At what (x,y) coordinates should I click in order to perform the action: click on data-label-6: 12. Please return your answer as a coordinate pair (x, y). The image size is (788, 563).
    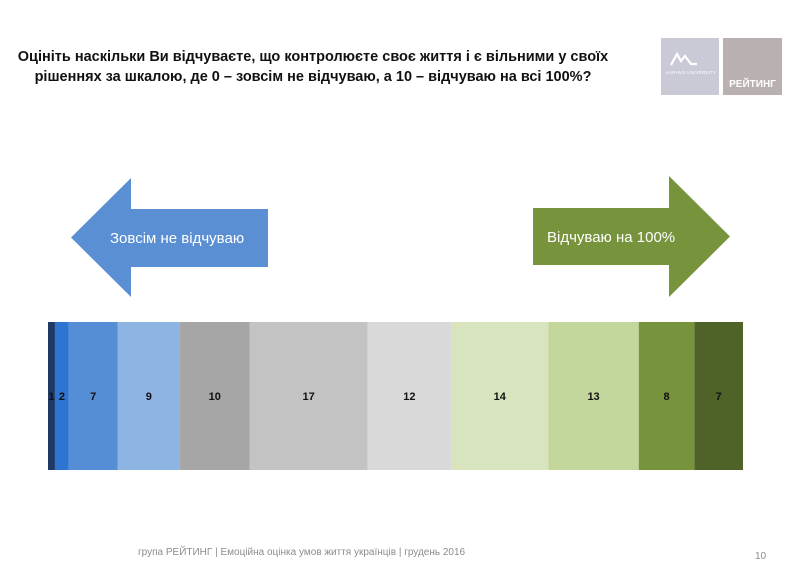
    Looking at the image, I should click on (409, 397).